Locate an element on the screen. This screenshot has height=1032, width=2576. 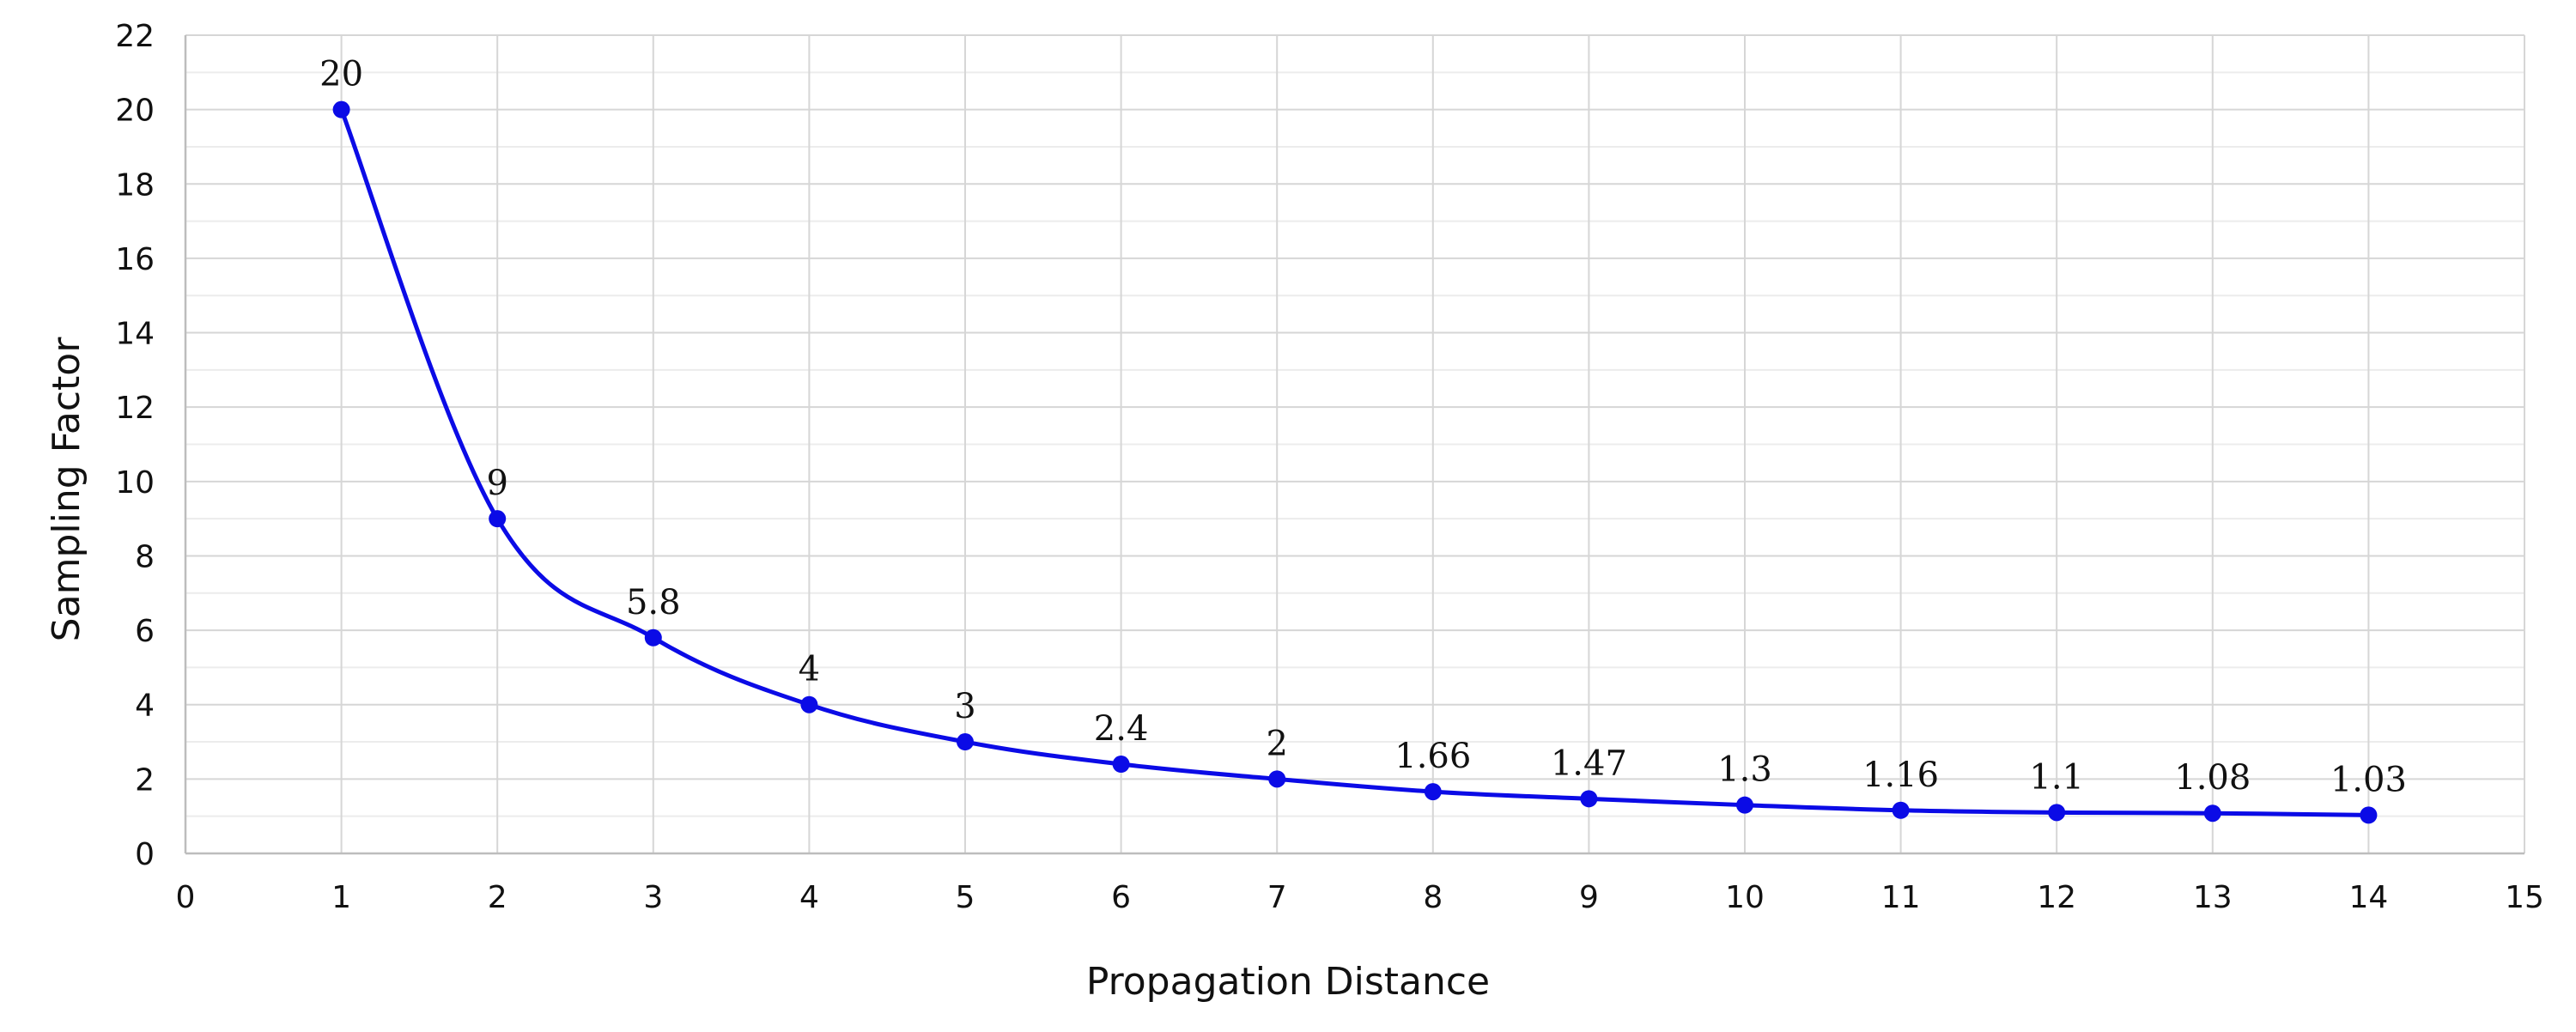
x-tick-label: 3 is located at coordinates (653, 897).